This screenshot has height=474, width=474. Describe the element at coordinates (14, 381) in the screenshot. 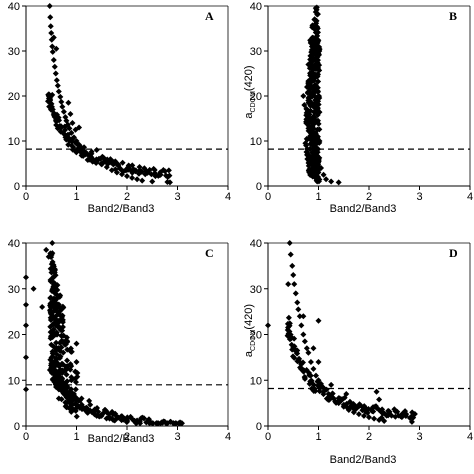

I see `y-tick-label: 10` at that location.